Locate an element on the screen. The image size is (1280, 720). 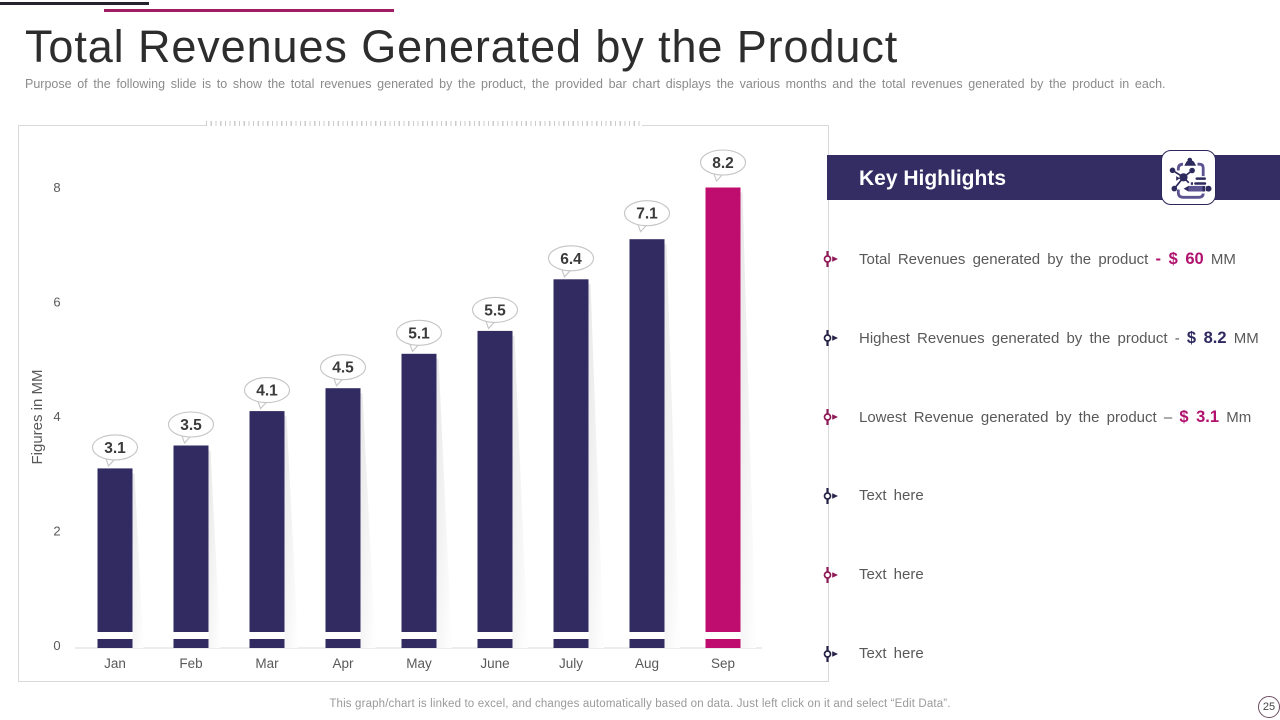
svg-text: 4.5 is located at coordinates (343, 368).